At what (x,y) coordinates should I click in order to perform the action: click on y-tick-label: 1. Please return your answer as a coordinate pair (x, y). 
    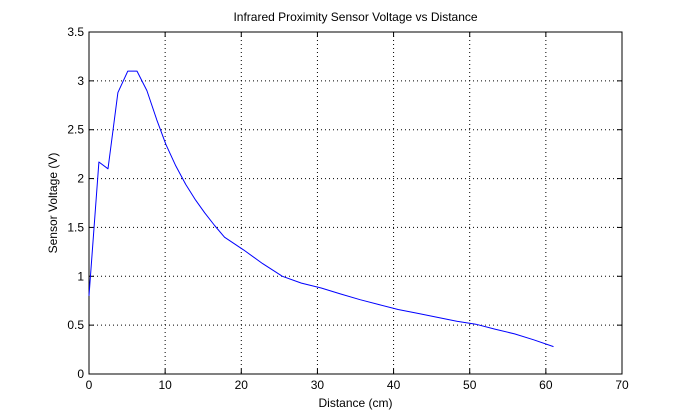
    Looking at the image, I should click on (80, 276).